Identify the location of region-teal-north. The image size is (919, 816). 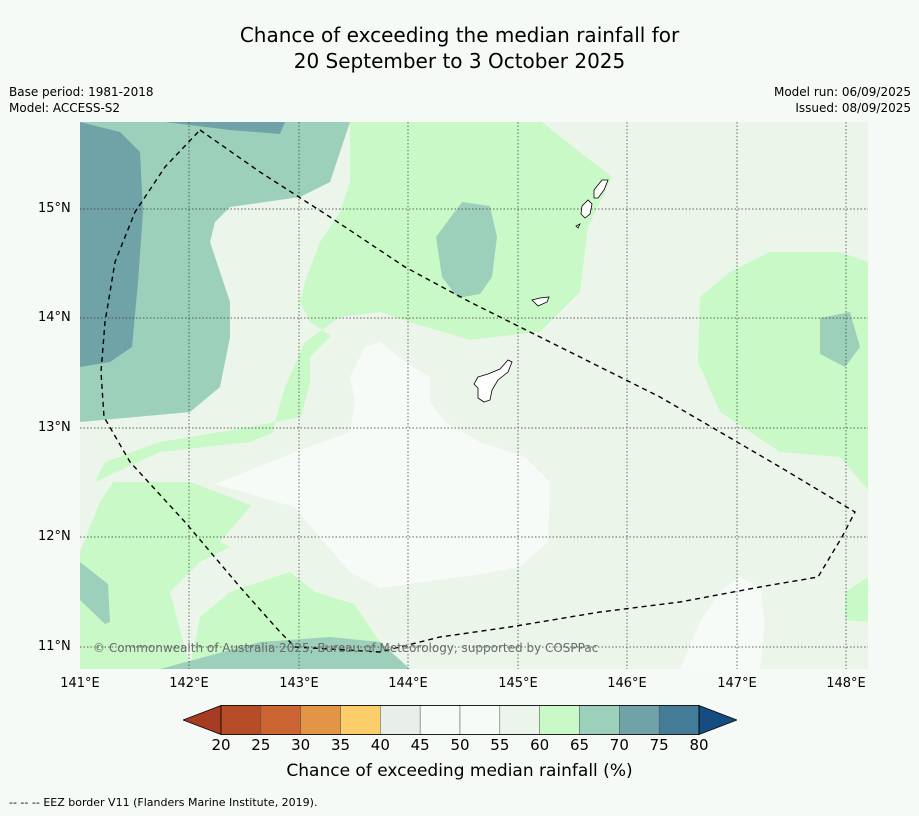
(466, 250).